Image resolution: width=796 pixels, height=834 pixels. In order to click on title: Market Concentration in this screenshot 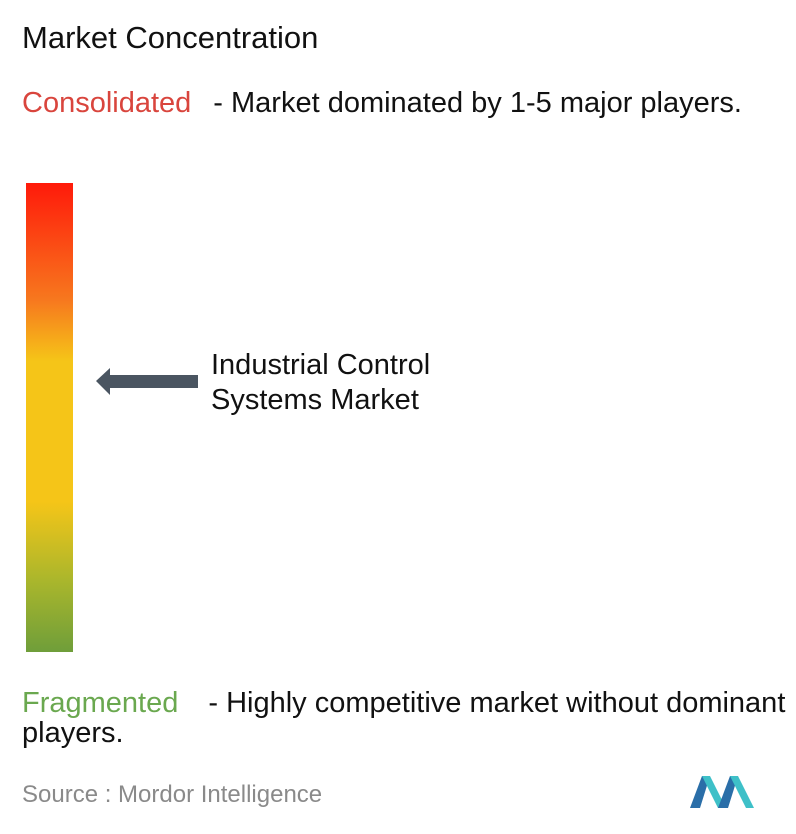, I will do `click(170, 37)`.